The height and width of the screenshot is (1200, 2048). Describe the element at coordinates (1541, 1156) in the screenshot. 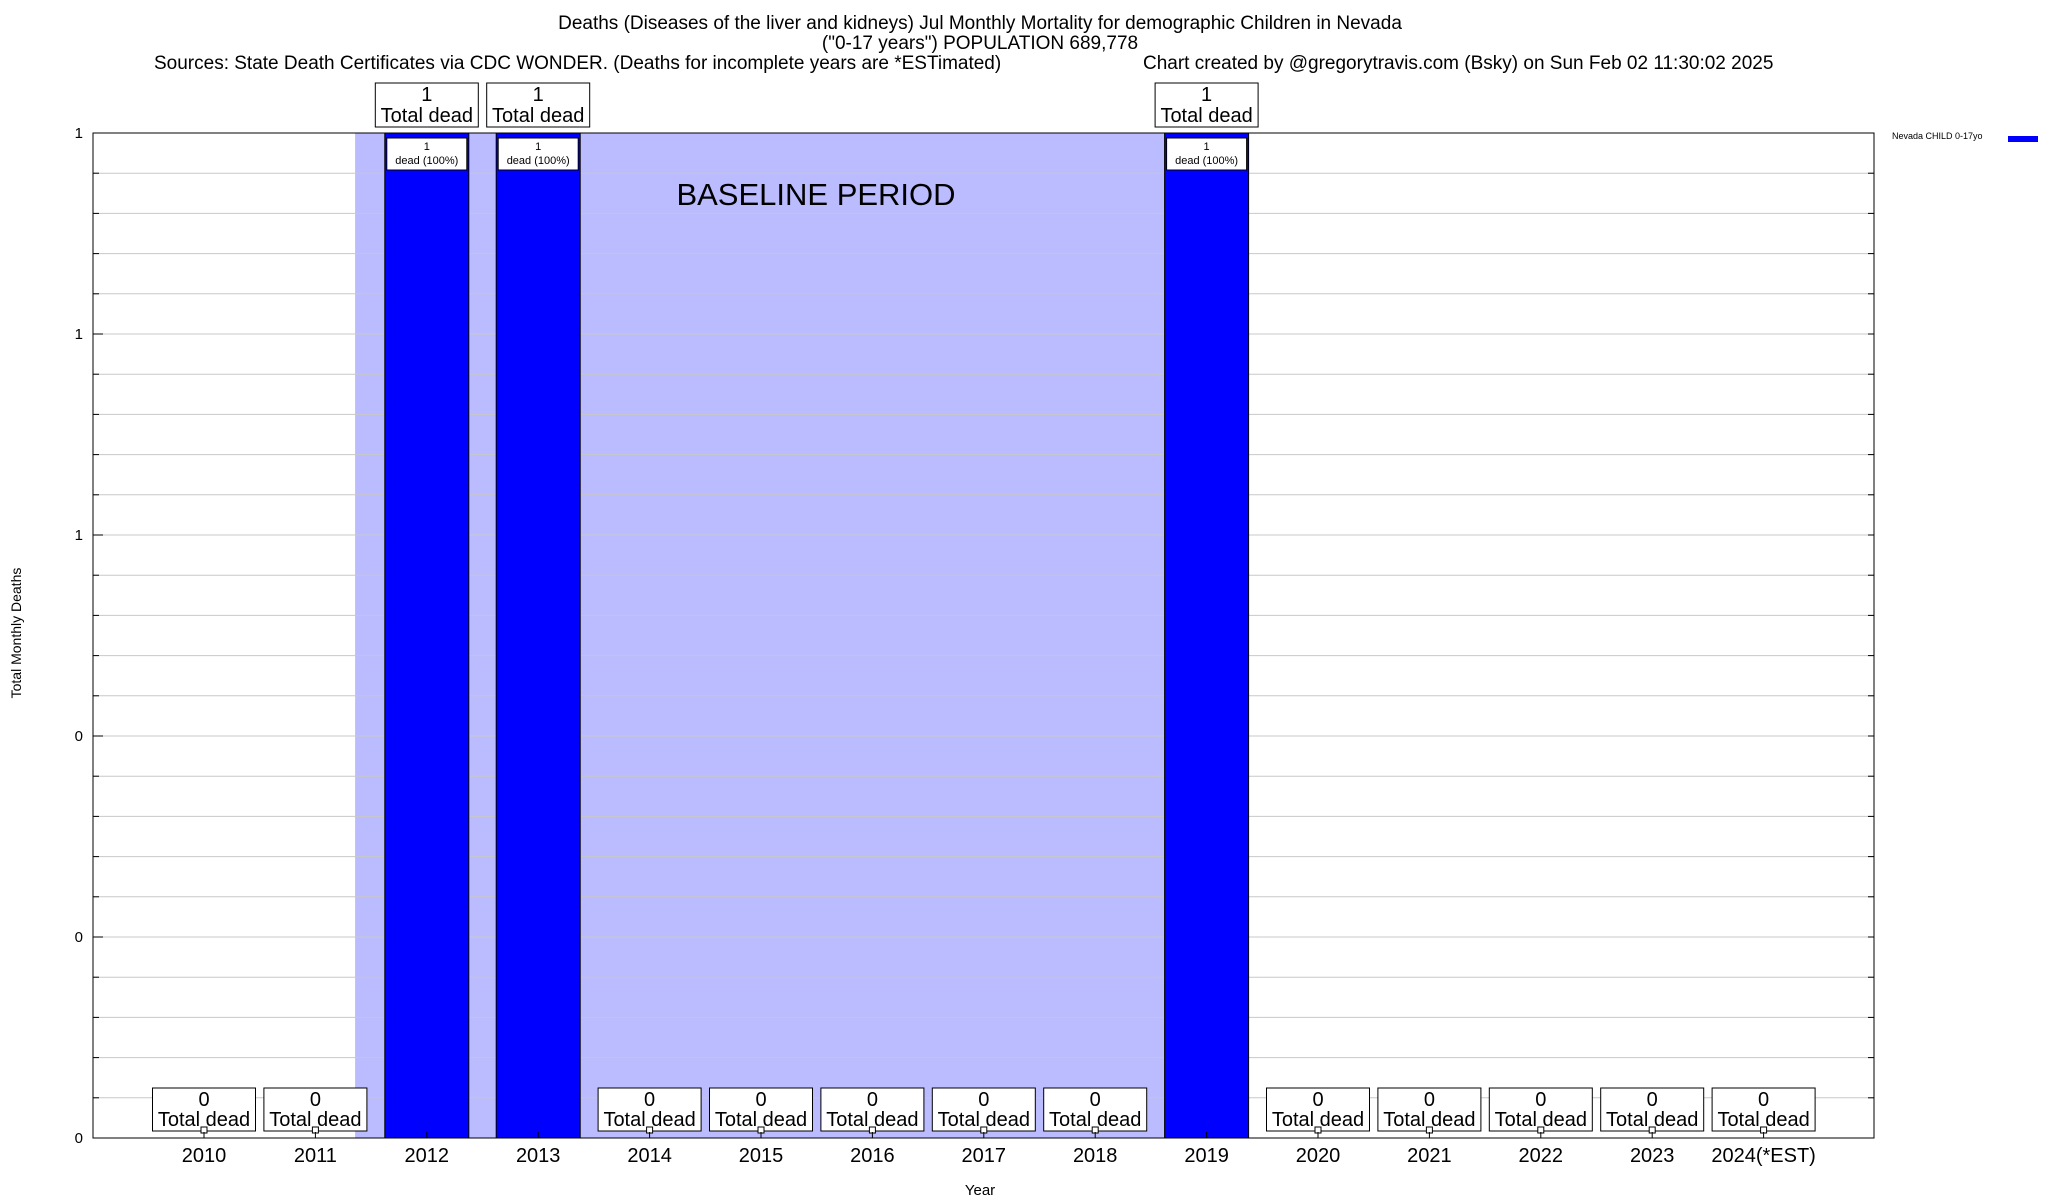

I see `x-tick-label: 2022` at that location.